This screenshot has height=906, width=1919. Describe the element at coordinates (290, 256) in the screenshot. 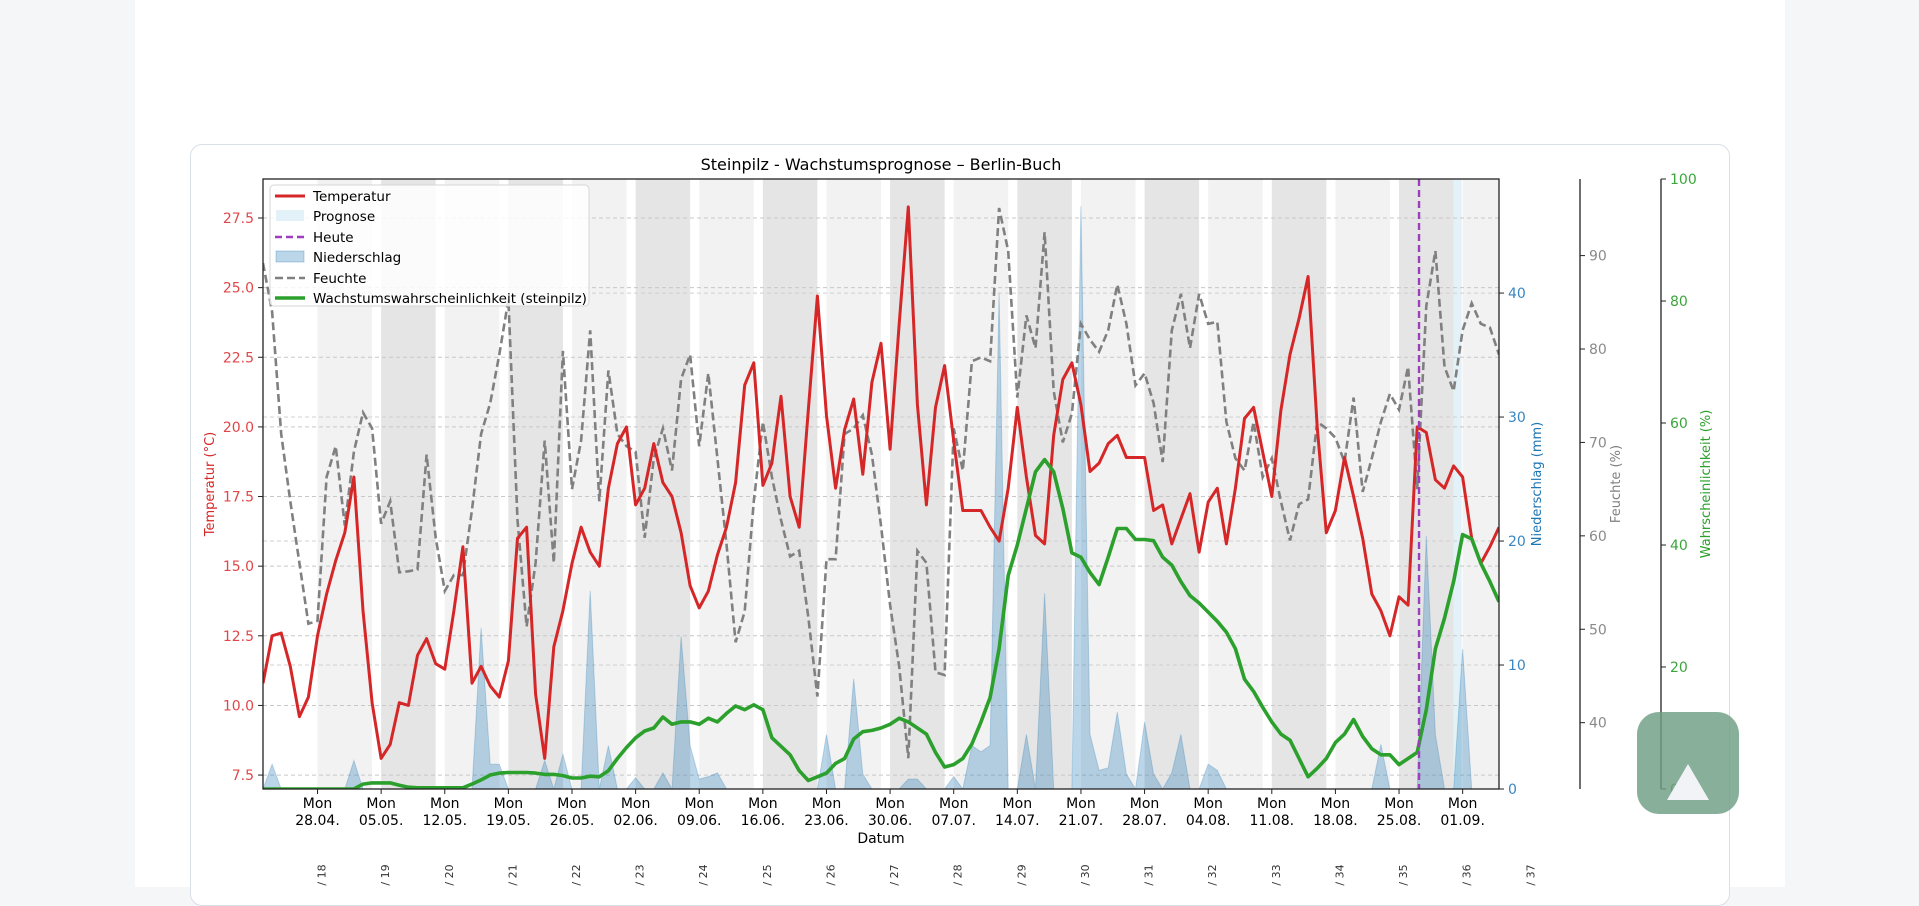

I see `legend-swatch-precipitation` at that location.